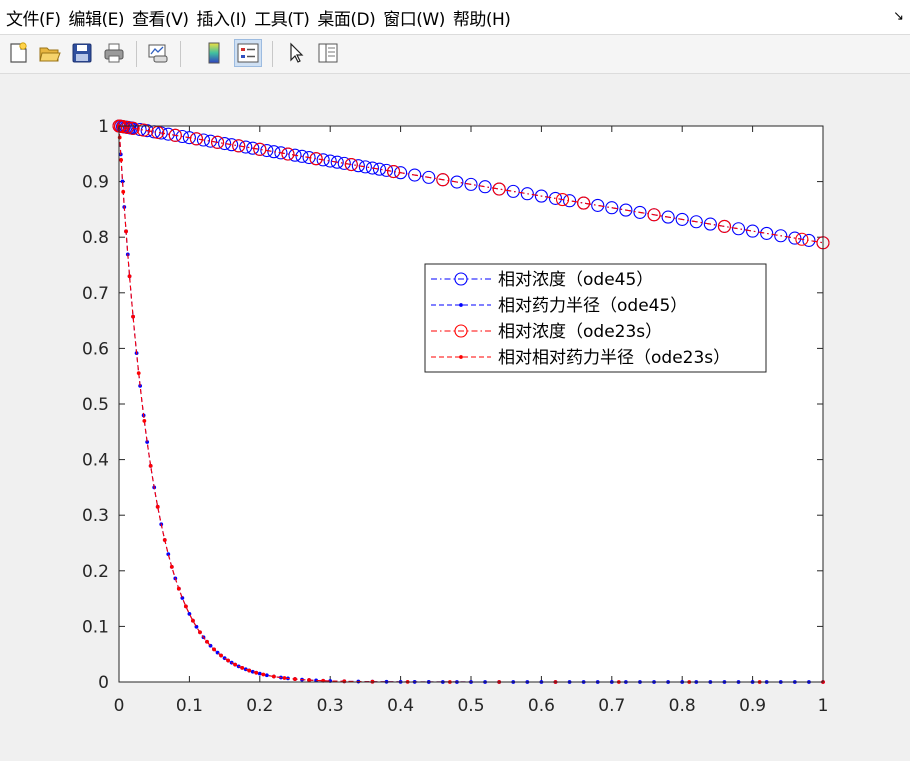 This screenshot has height=761, width=910. I want to click on legend-icon, so click(248, 53).